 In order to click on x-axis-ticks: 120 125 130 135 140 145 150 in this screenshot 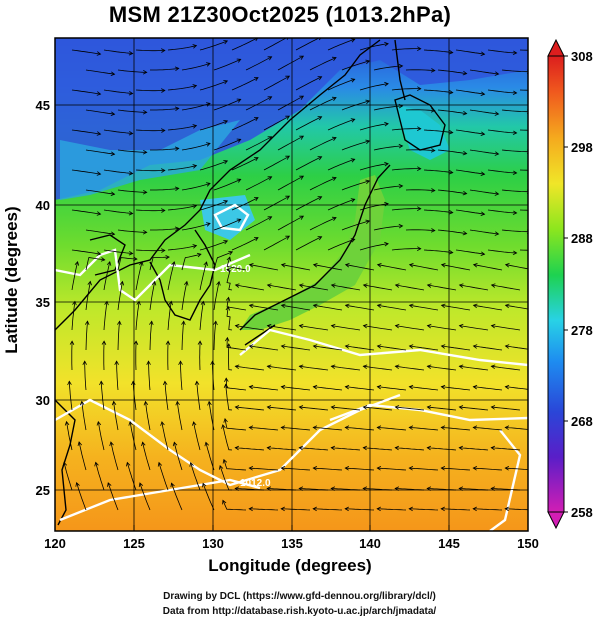, I will do `click(291, 538)`.